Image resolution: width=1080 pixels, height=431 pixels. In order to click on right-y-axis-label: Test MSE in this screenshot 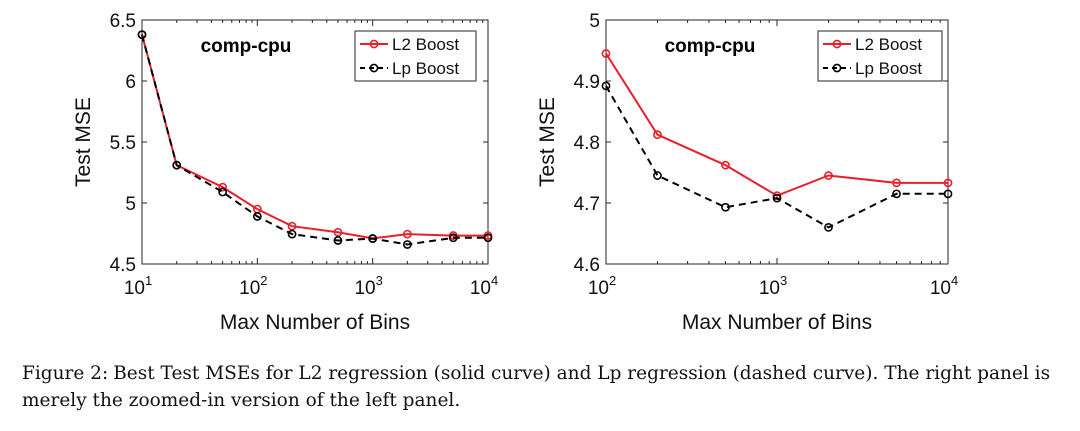, I will do `click(547, 142)`.